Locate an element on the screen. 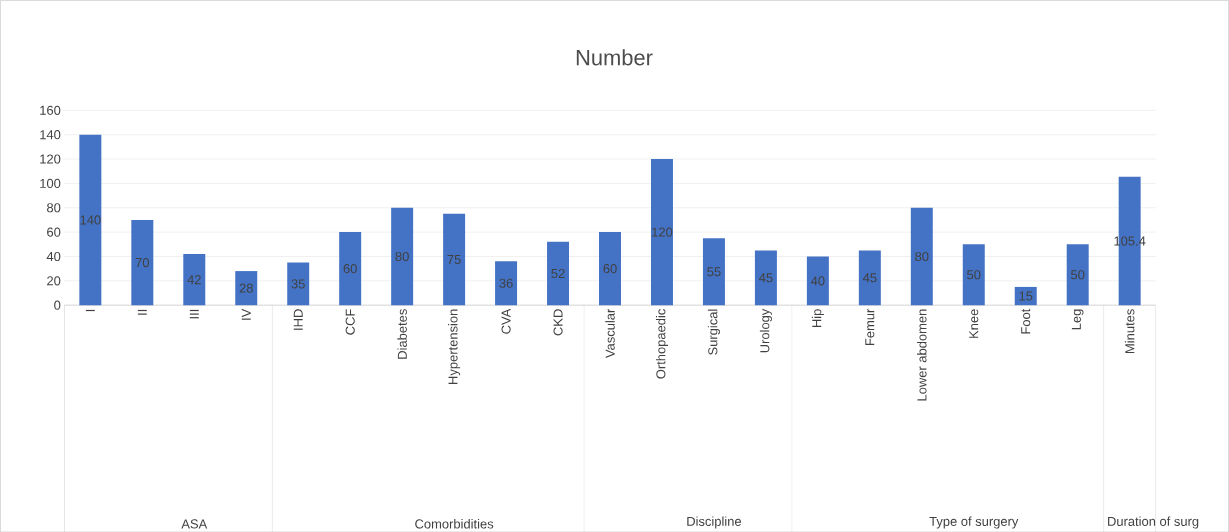  data-label: 70 is located at coordinates (142, 262).